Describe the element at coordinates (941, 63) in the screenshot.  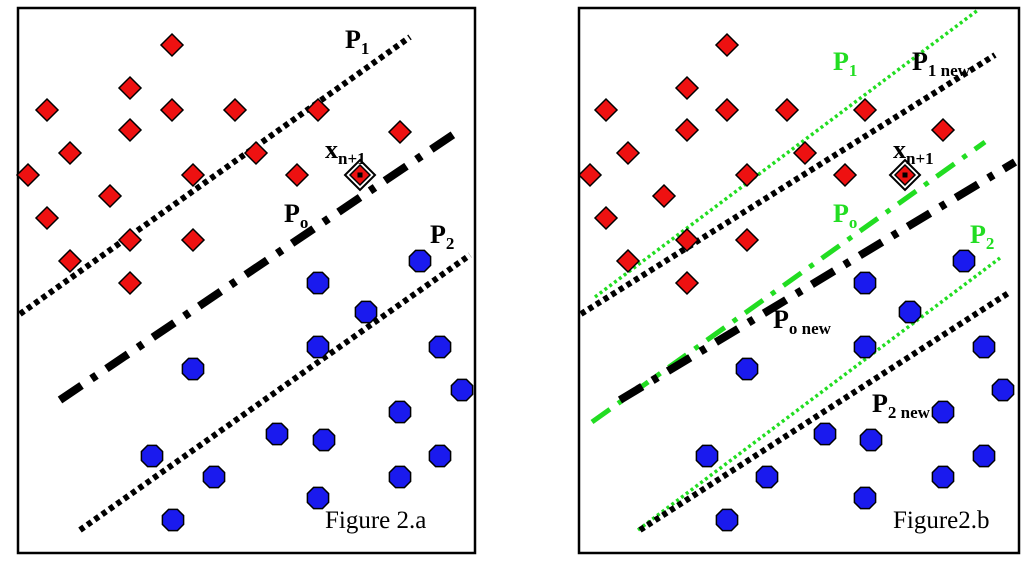
I see `label-p1-new: P1 new` at that location.